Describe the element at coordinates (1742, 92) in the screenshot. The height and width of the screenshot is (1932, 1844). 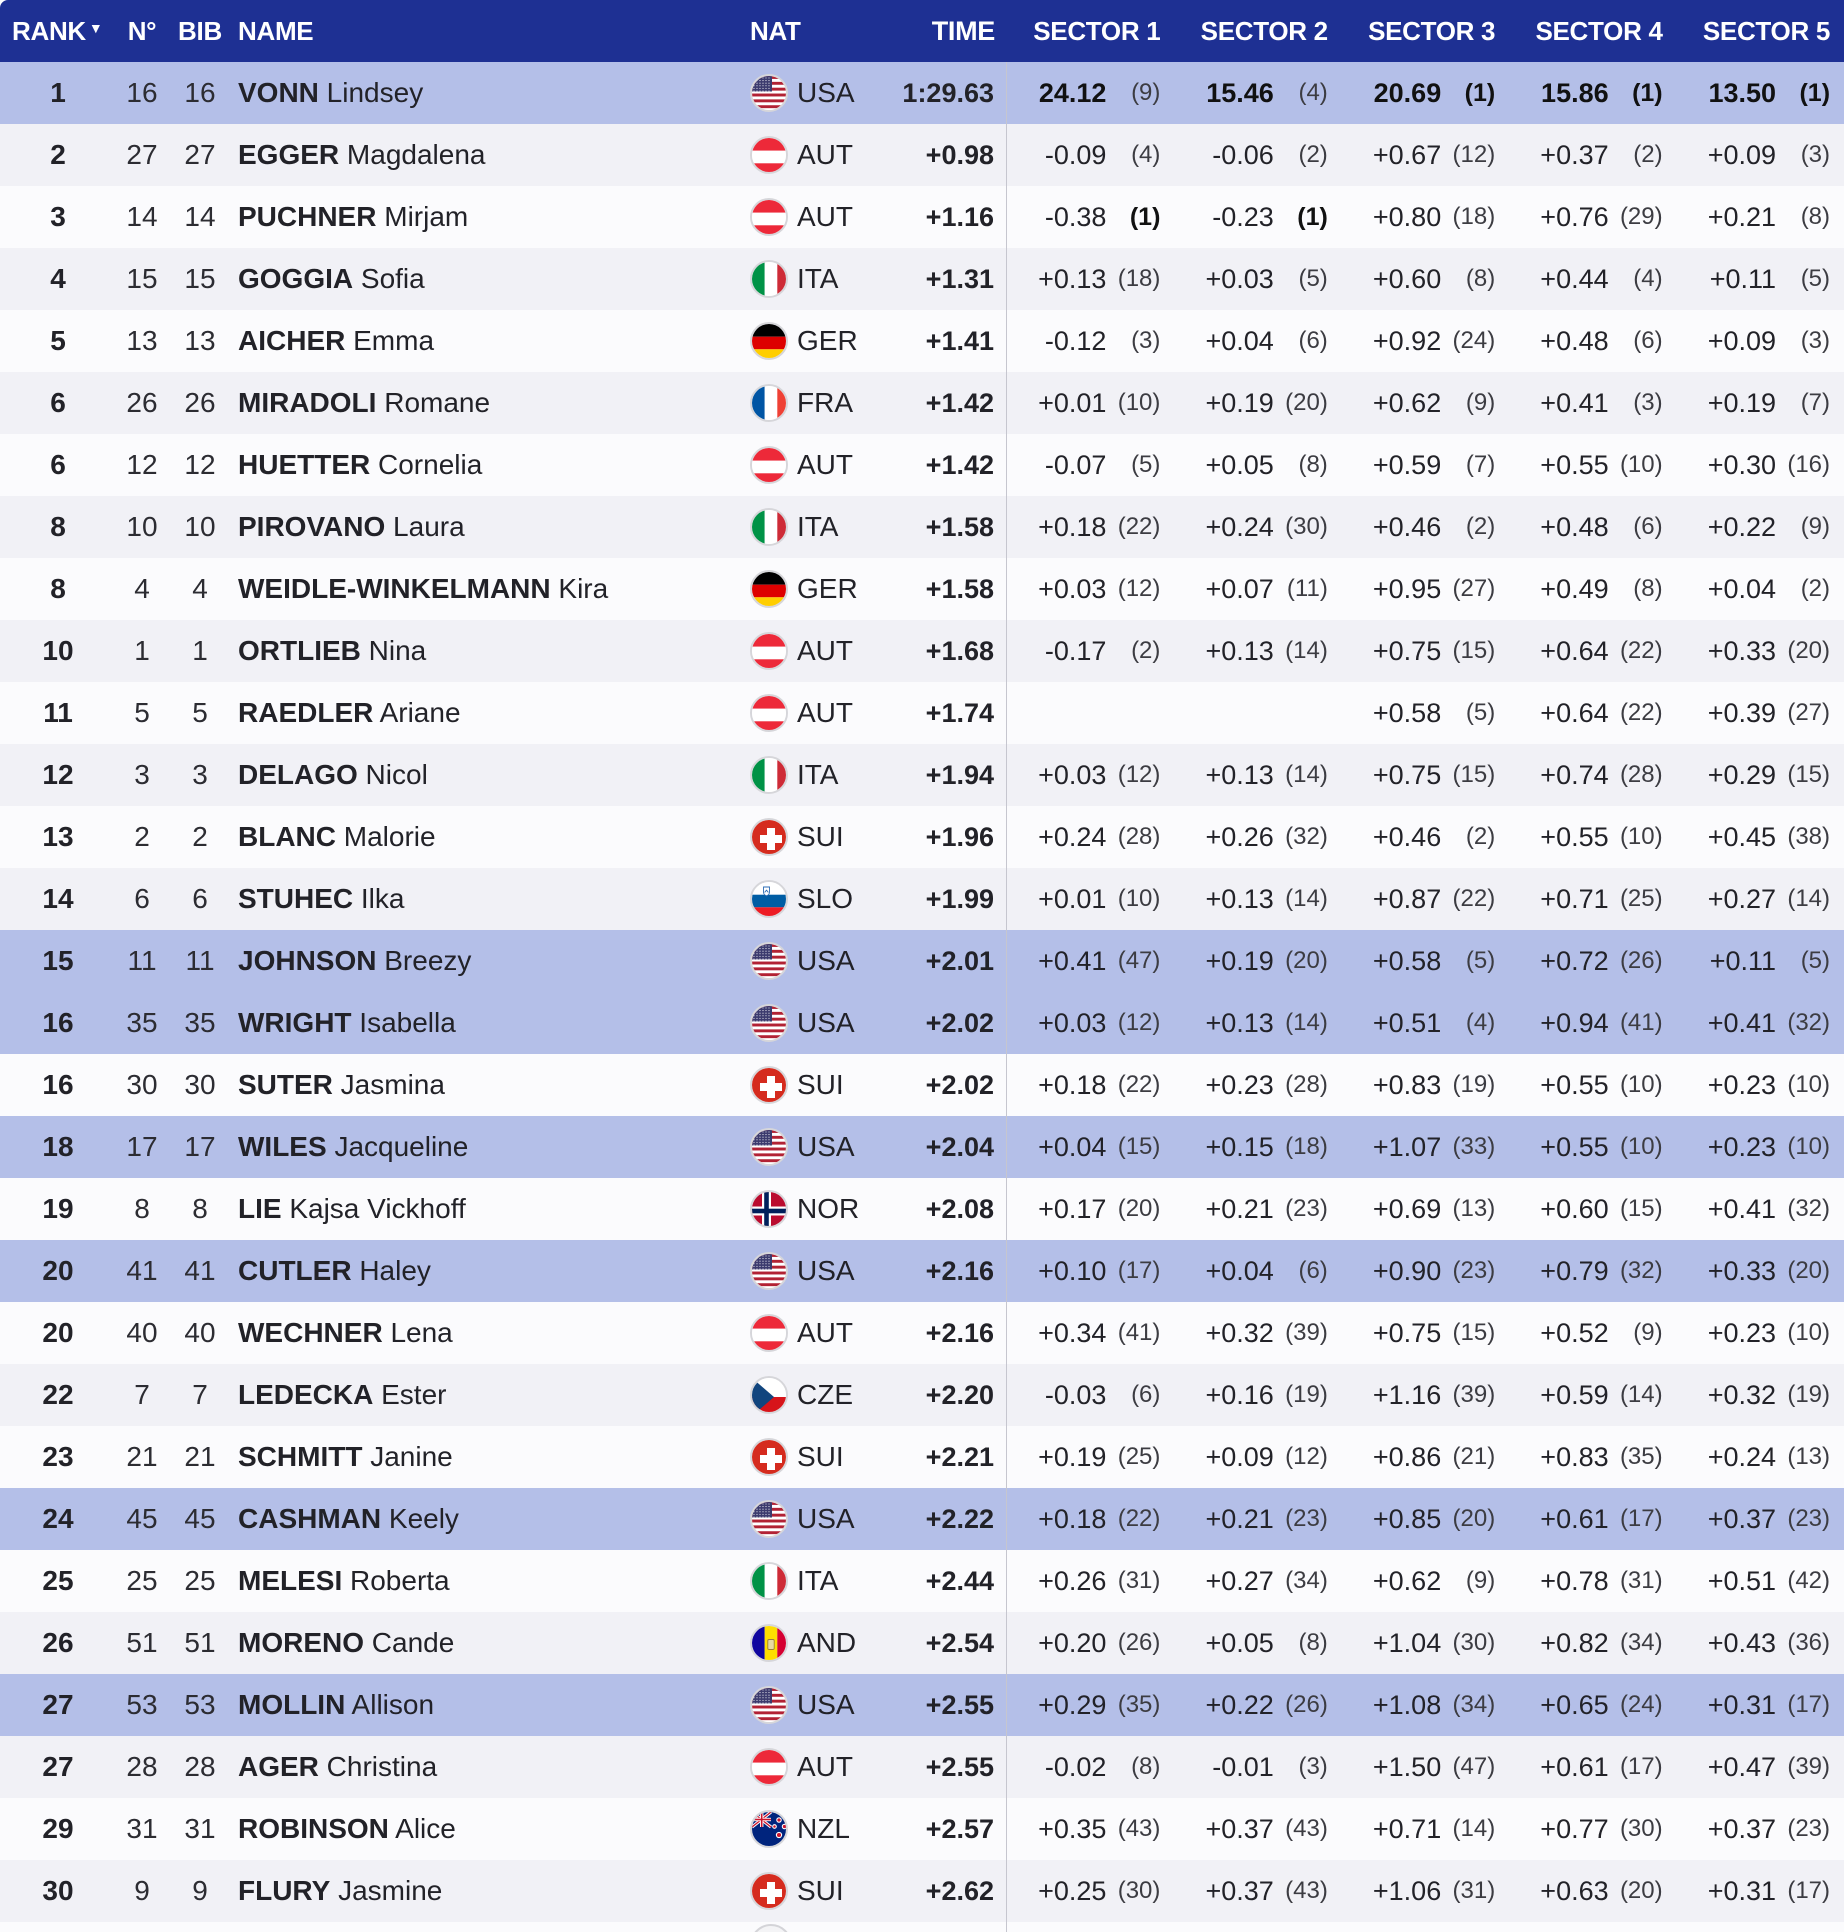
I see `sector-value: 13.50` at that location.